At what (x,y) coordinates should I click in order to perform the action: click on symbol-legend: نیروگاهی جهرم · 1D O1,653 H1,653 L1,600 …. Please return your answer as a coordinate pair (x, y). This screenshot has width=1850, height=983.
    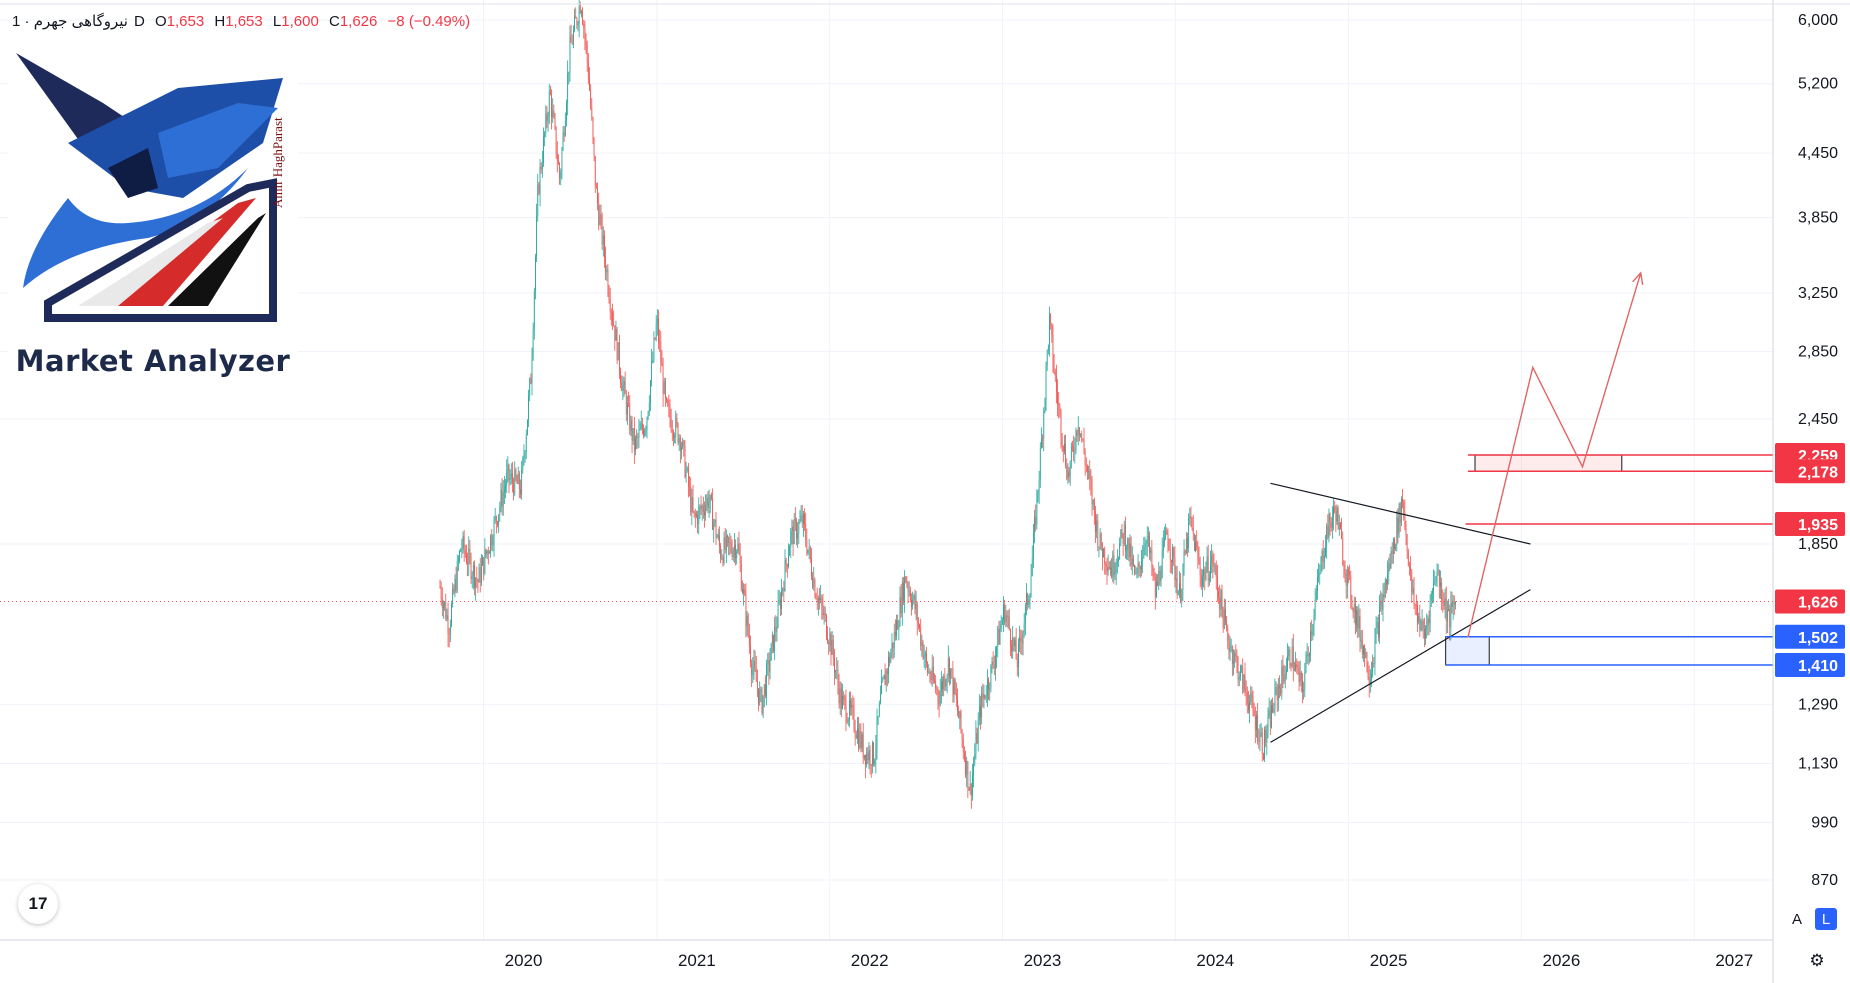
    Looking at the image, I should click on (241, 21).